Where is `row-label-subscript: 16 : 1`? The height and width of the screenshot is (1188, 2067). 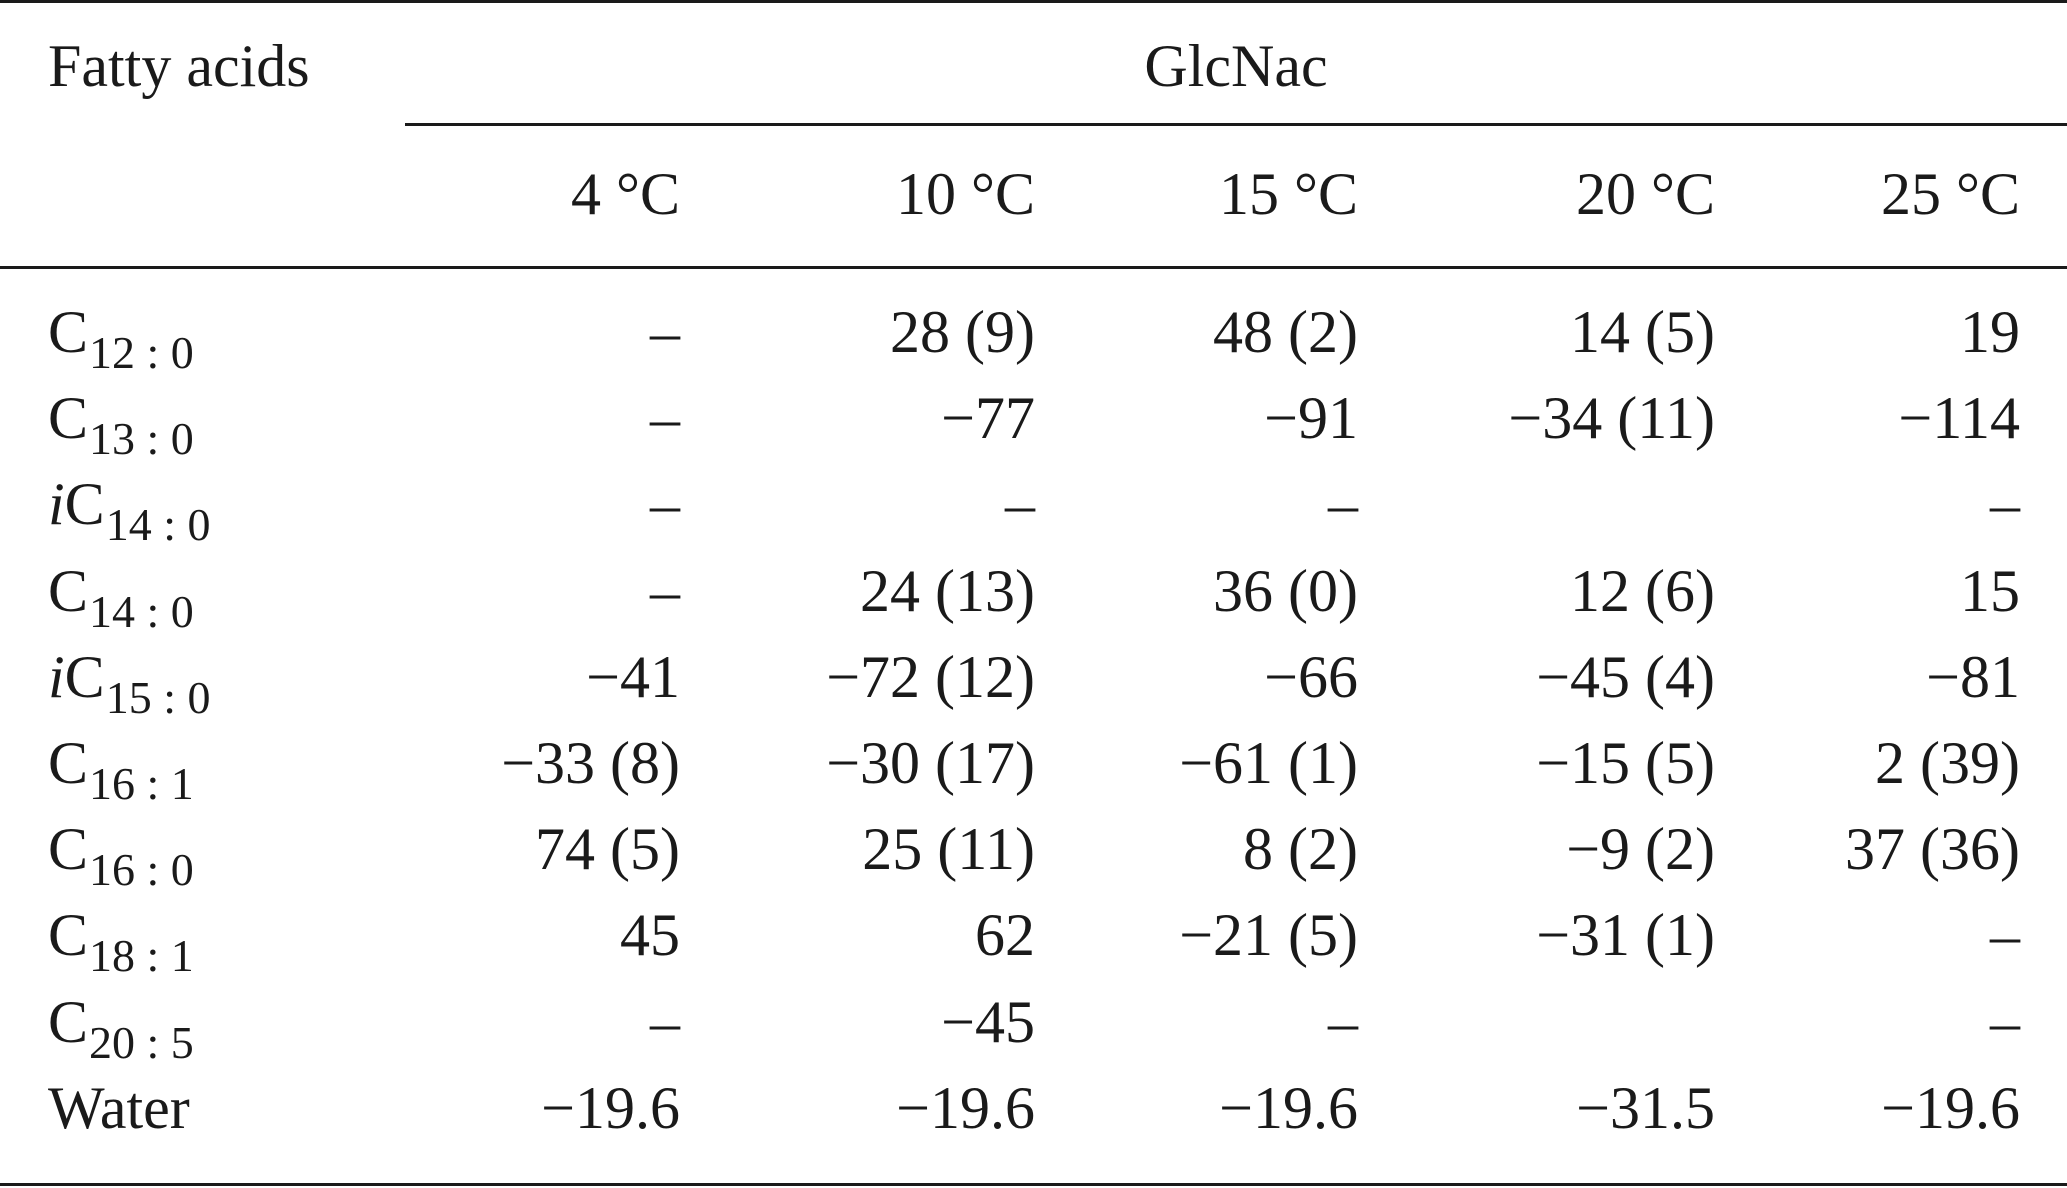 row-label-subscript: 16 : 1 is located at coordinates (141, 783).